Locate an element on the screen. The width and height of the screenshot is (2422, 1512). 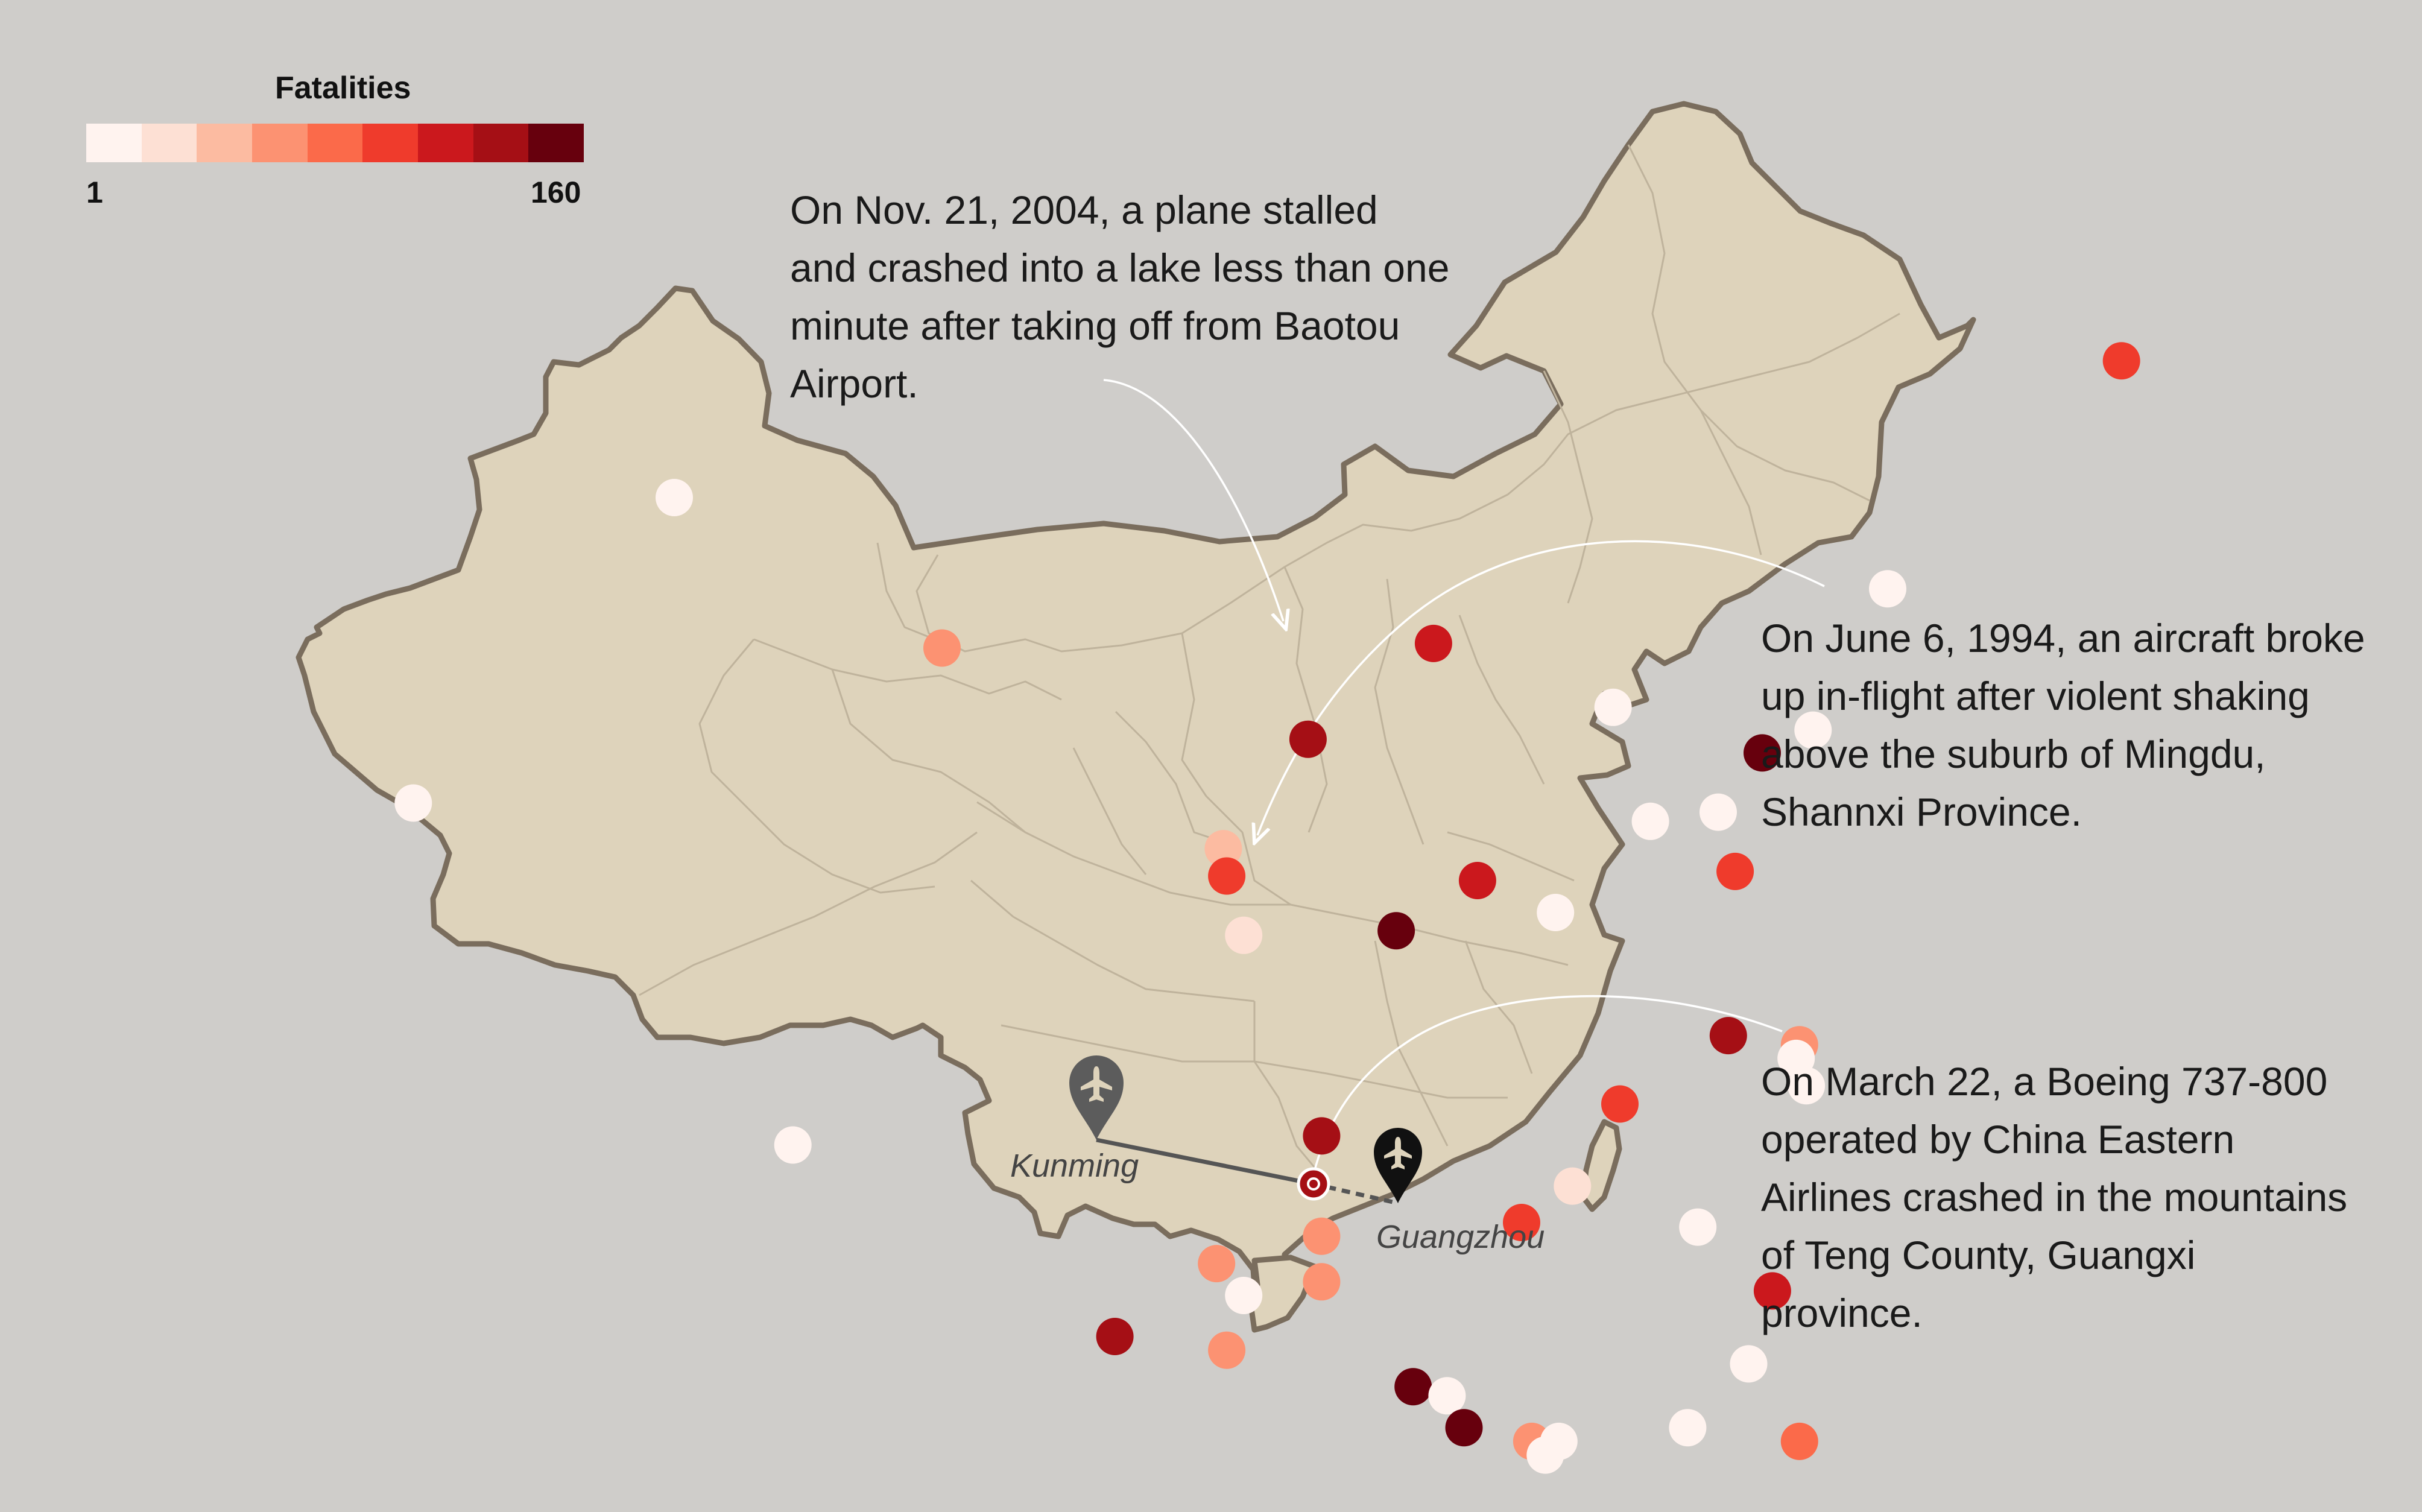
tengcounty-crash-marker-center is located at coordinates (1313, 1184).